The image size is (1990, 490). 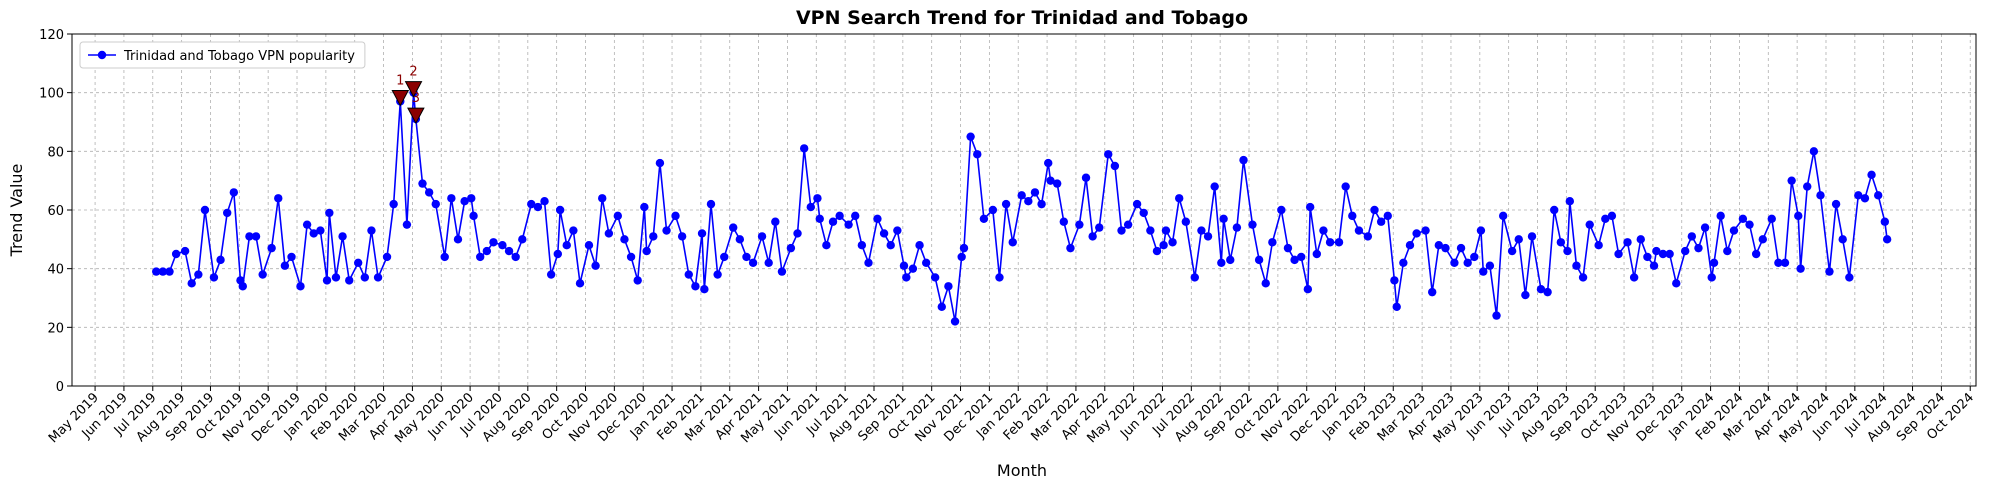 I want to click on legend: Trinidad and Tobago VPN popularity, so click(x=222, y=55).